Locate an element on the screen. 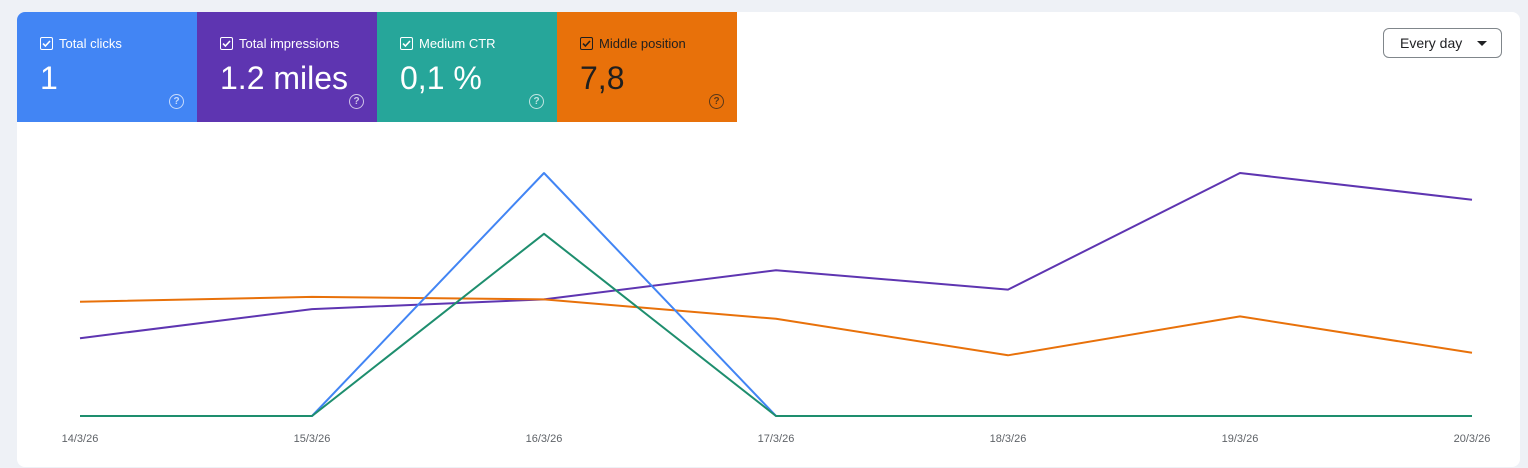 This screenshot has width=1528, height=468. date-granularity-dropdown: Every day is located at coordinates (1442, 43).